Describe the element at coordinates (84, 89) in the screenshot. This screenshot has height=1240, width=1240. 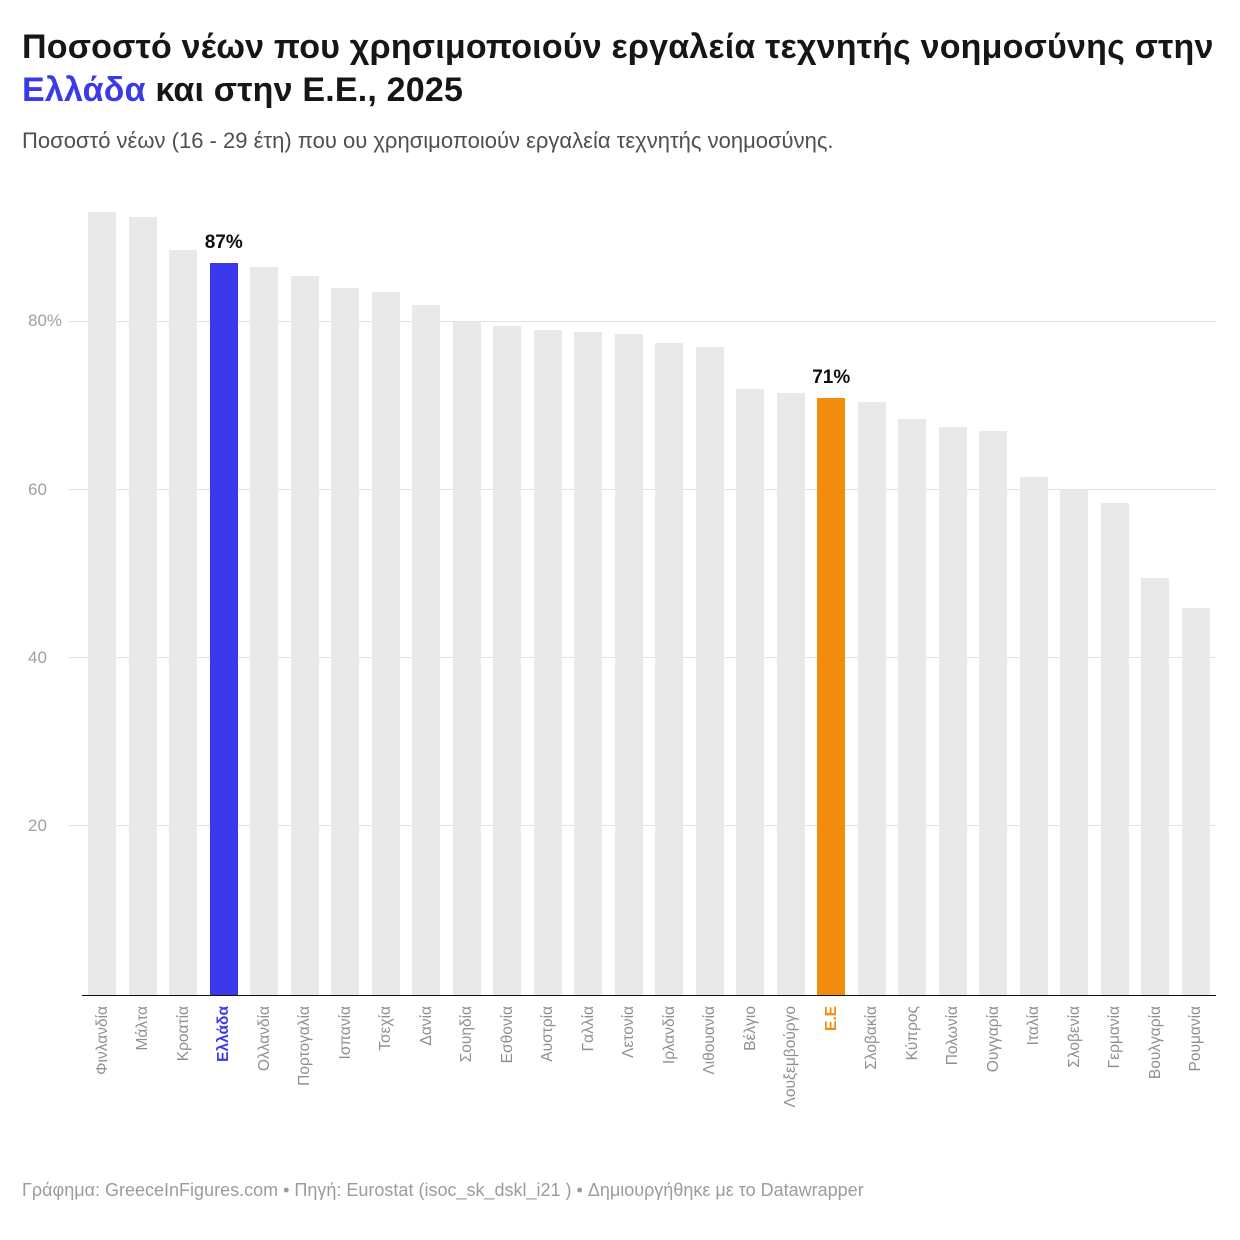
I see `title-highlight-greece: Ελλάδα` at that location.